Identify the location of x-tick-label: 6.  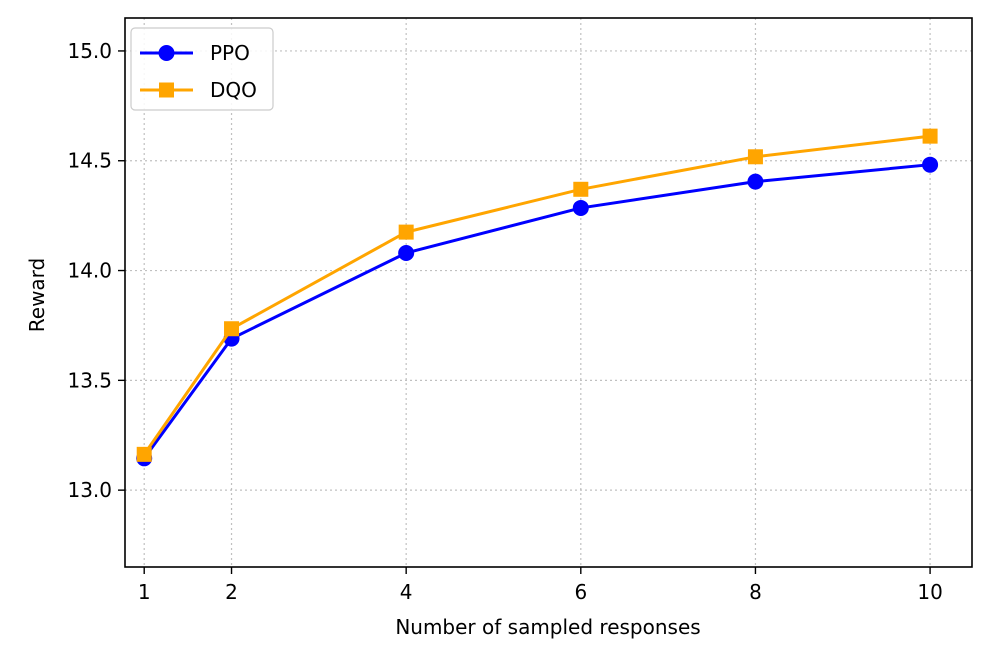
(580, 592).